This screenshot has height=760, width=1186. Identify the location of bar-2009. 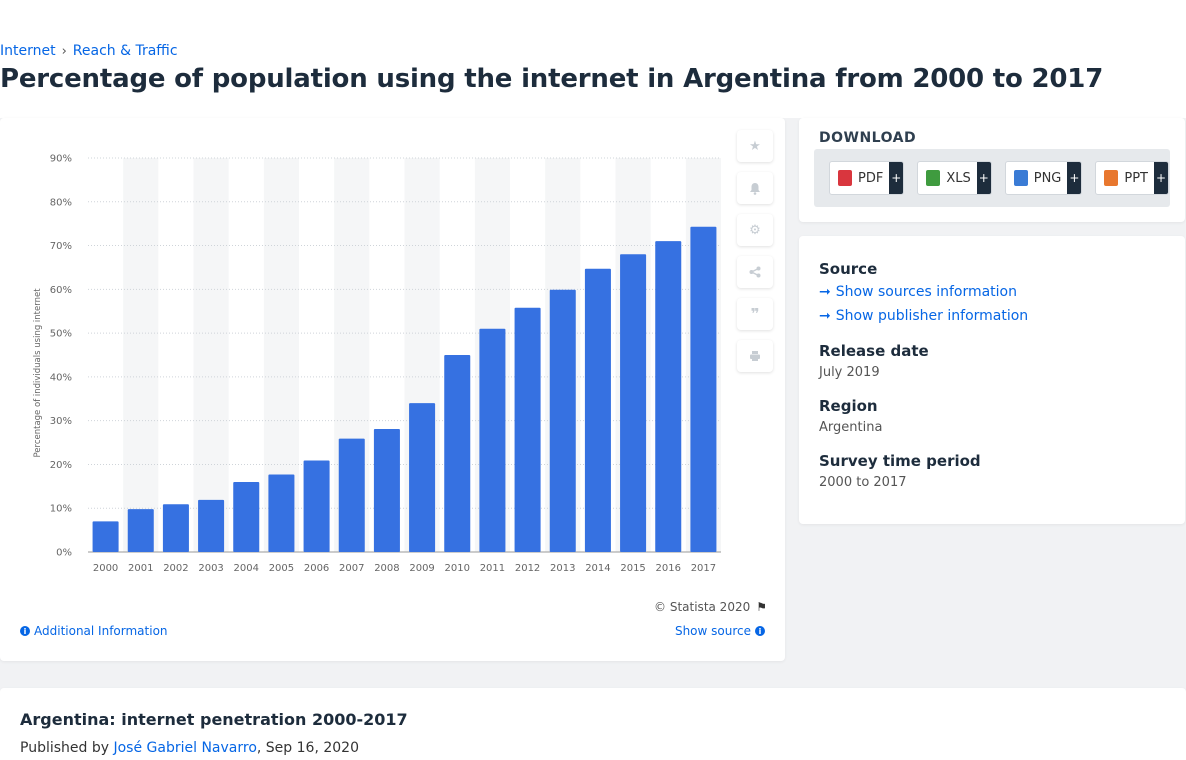
(422, 477).